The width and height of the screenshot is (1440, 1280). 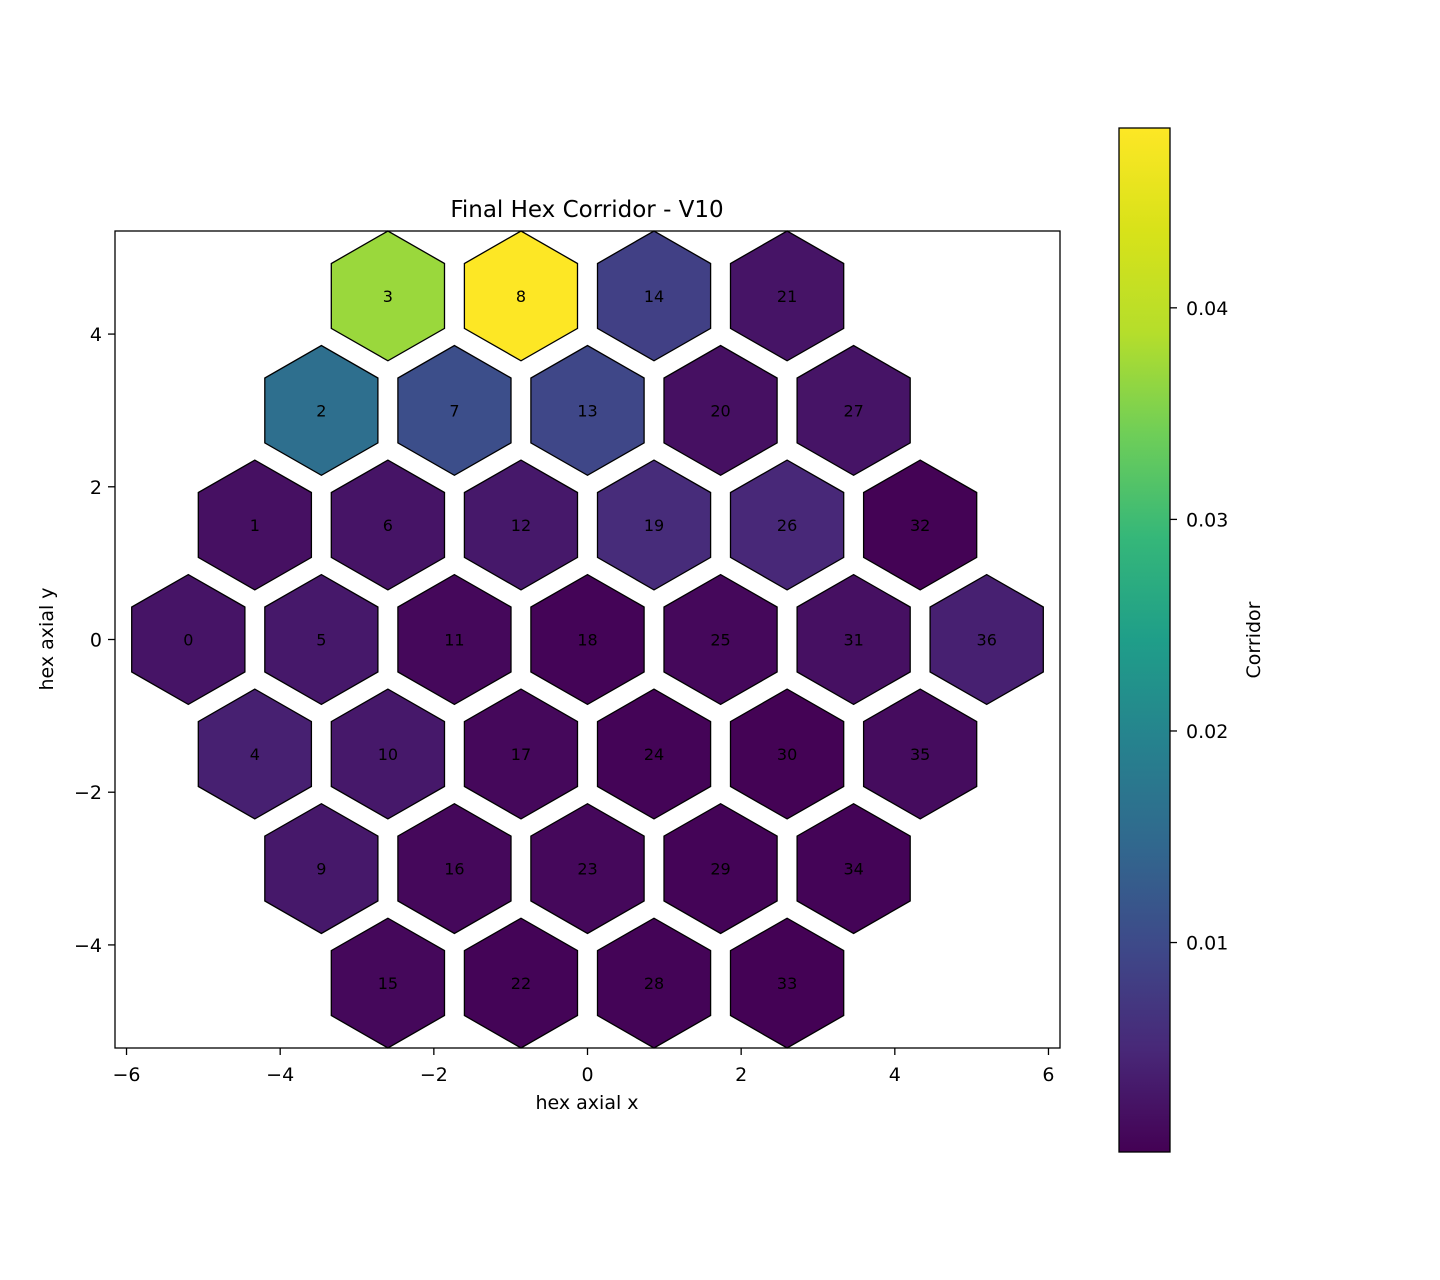 I want to click on hex-label-4: 4, so click(x=255, y=754).